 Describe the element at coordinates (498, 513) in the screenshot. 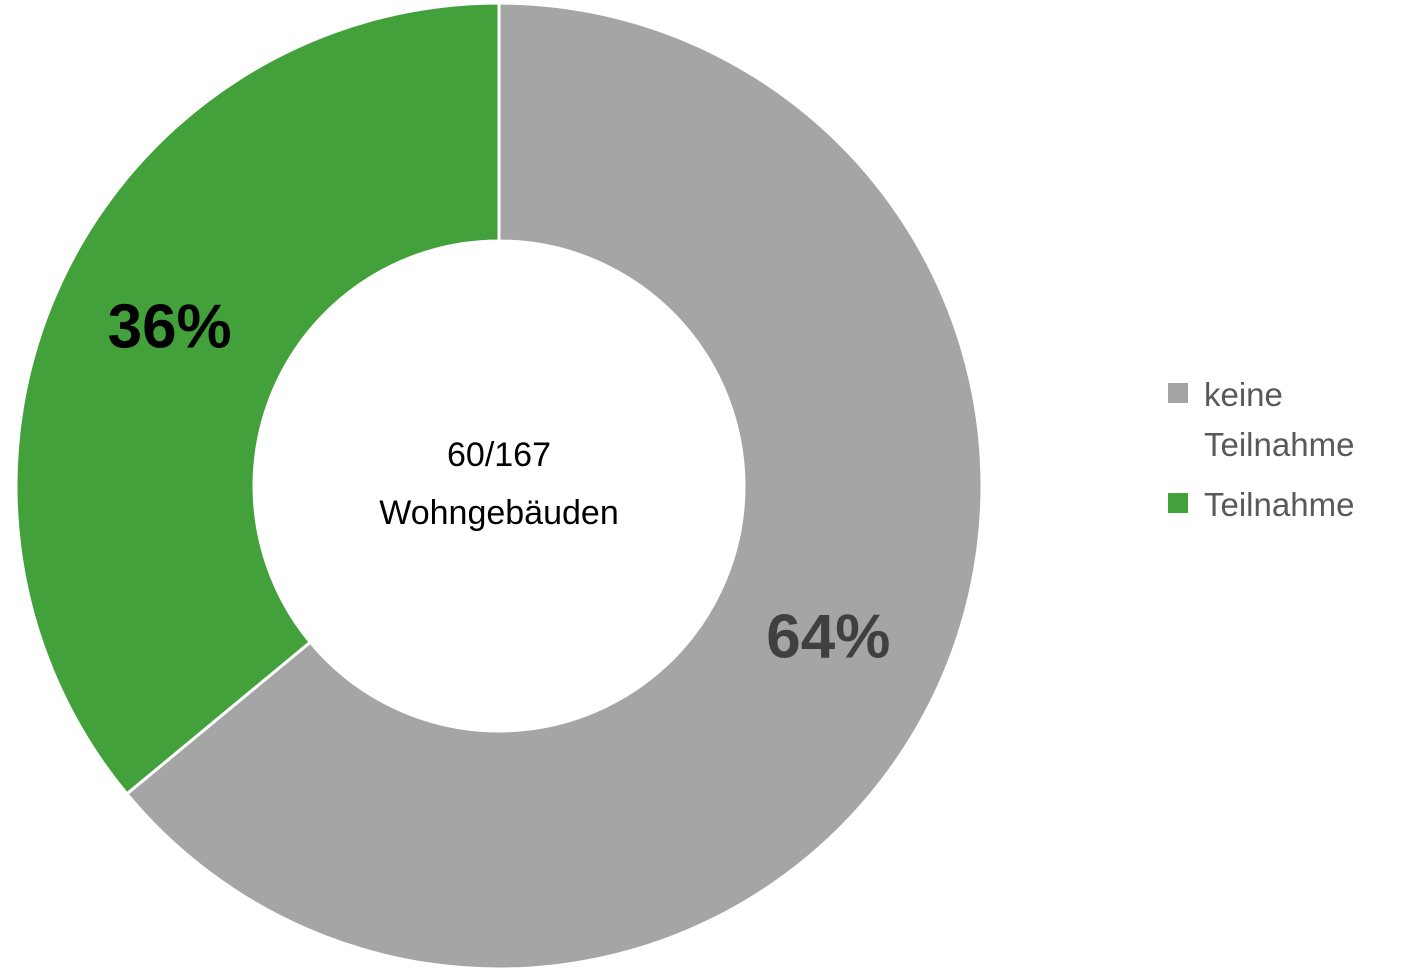

I see `center-text: Wohngebäuden` at that location.